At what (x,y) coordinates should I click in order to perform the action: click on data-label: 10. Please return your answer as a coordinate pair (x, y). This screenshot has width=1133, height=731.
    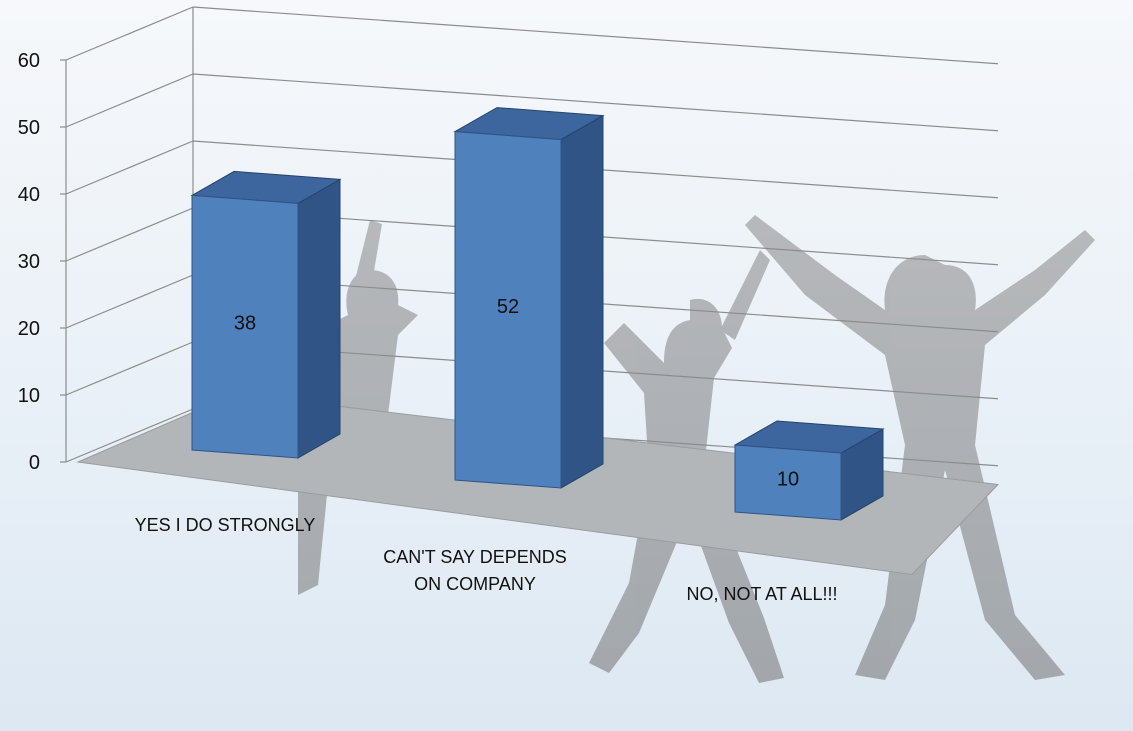
    Looking at the image, I should click on (788, 480).